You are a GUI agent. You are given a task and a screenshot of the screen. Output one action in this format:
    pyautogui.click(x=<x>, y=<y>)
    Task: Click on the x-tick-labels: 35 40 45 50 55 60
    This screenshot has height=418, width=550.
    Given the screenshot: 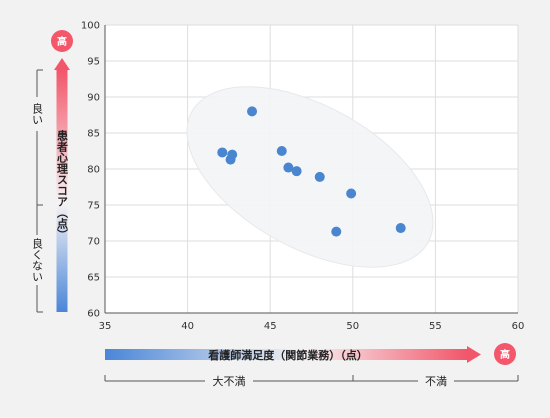 What is the action you would take?
    pyautogui.click(x=312, y=326)
    